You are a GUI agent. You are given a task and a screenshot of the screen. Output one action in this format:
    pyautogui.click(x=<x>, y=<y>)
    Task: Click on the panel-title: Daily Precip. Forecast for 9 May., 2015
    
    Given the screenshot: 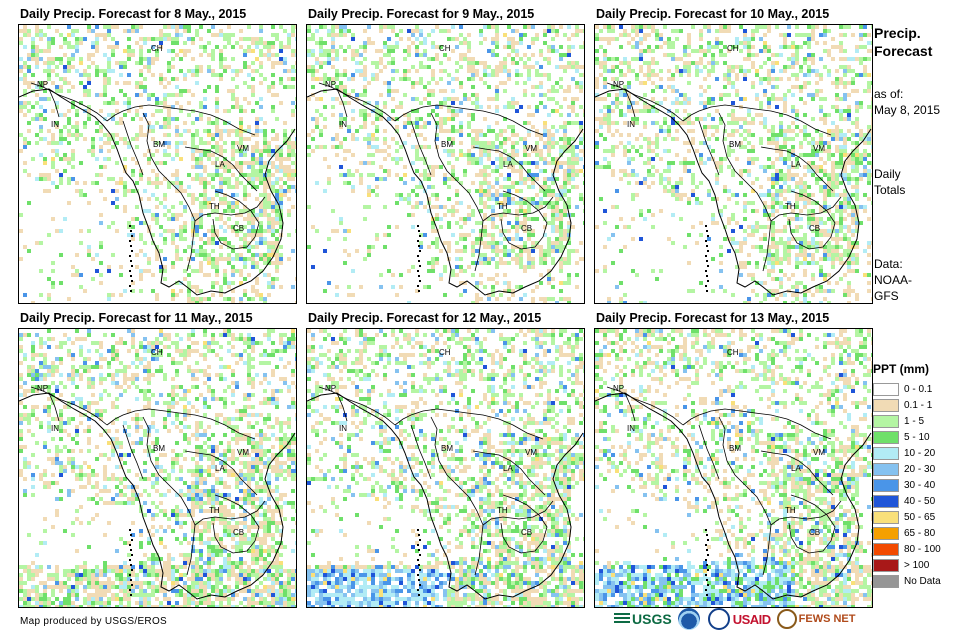 What is the action you would take?
    pyautogui.click(x=421, y=14)
    